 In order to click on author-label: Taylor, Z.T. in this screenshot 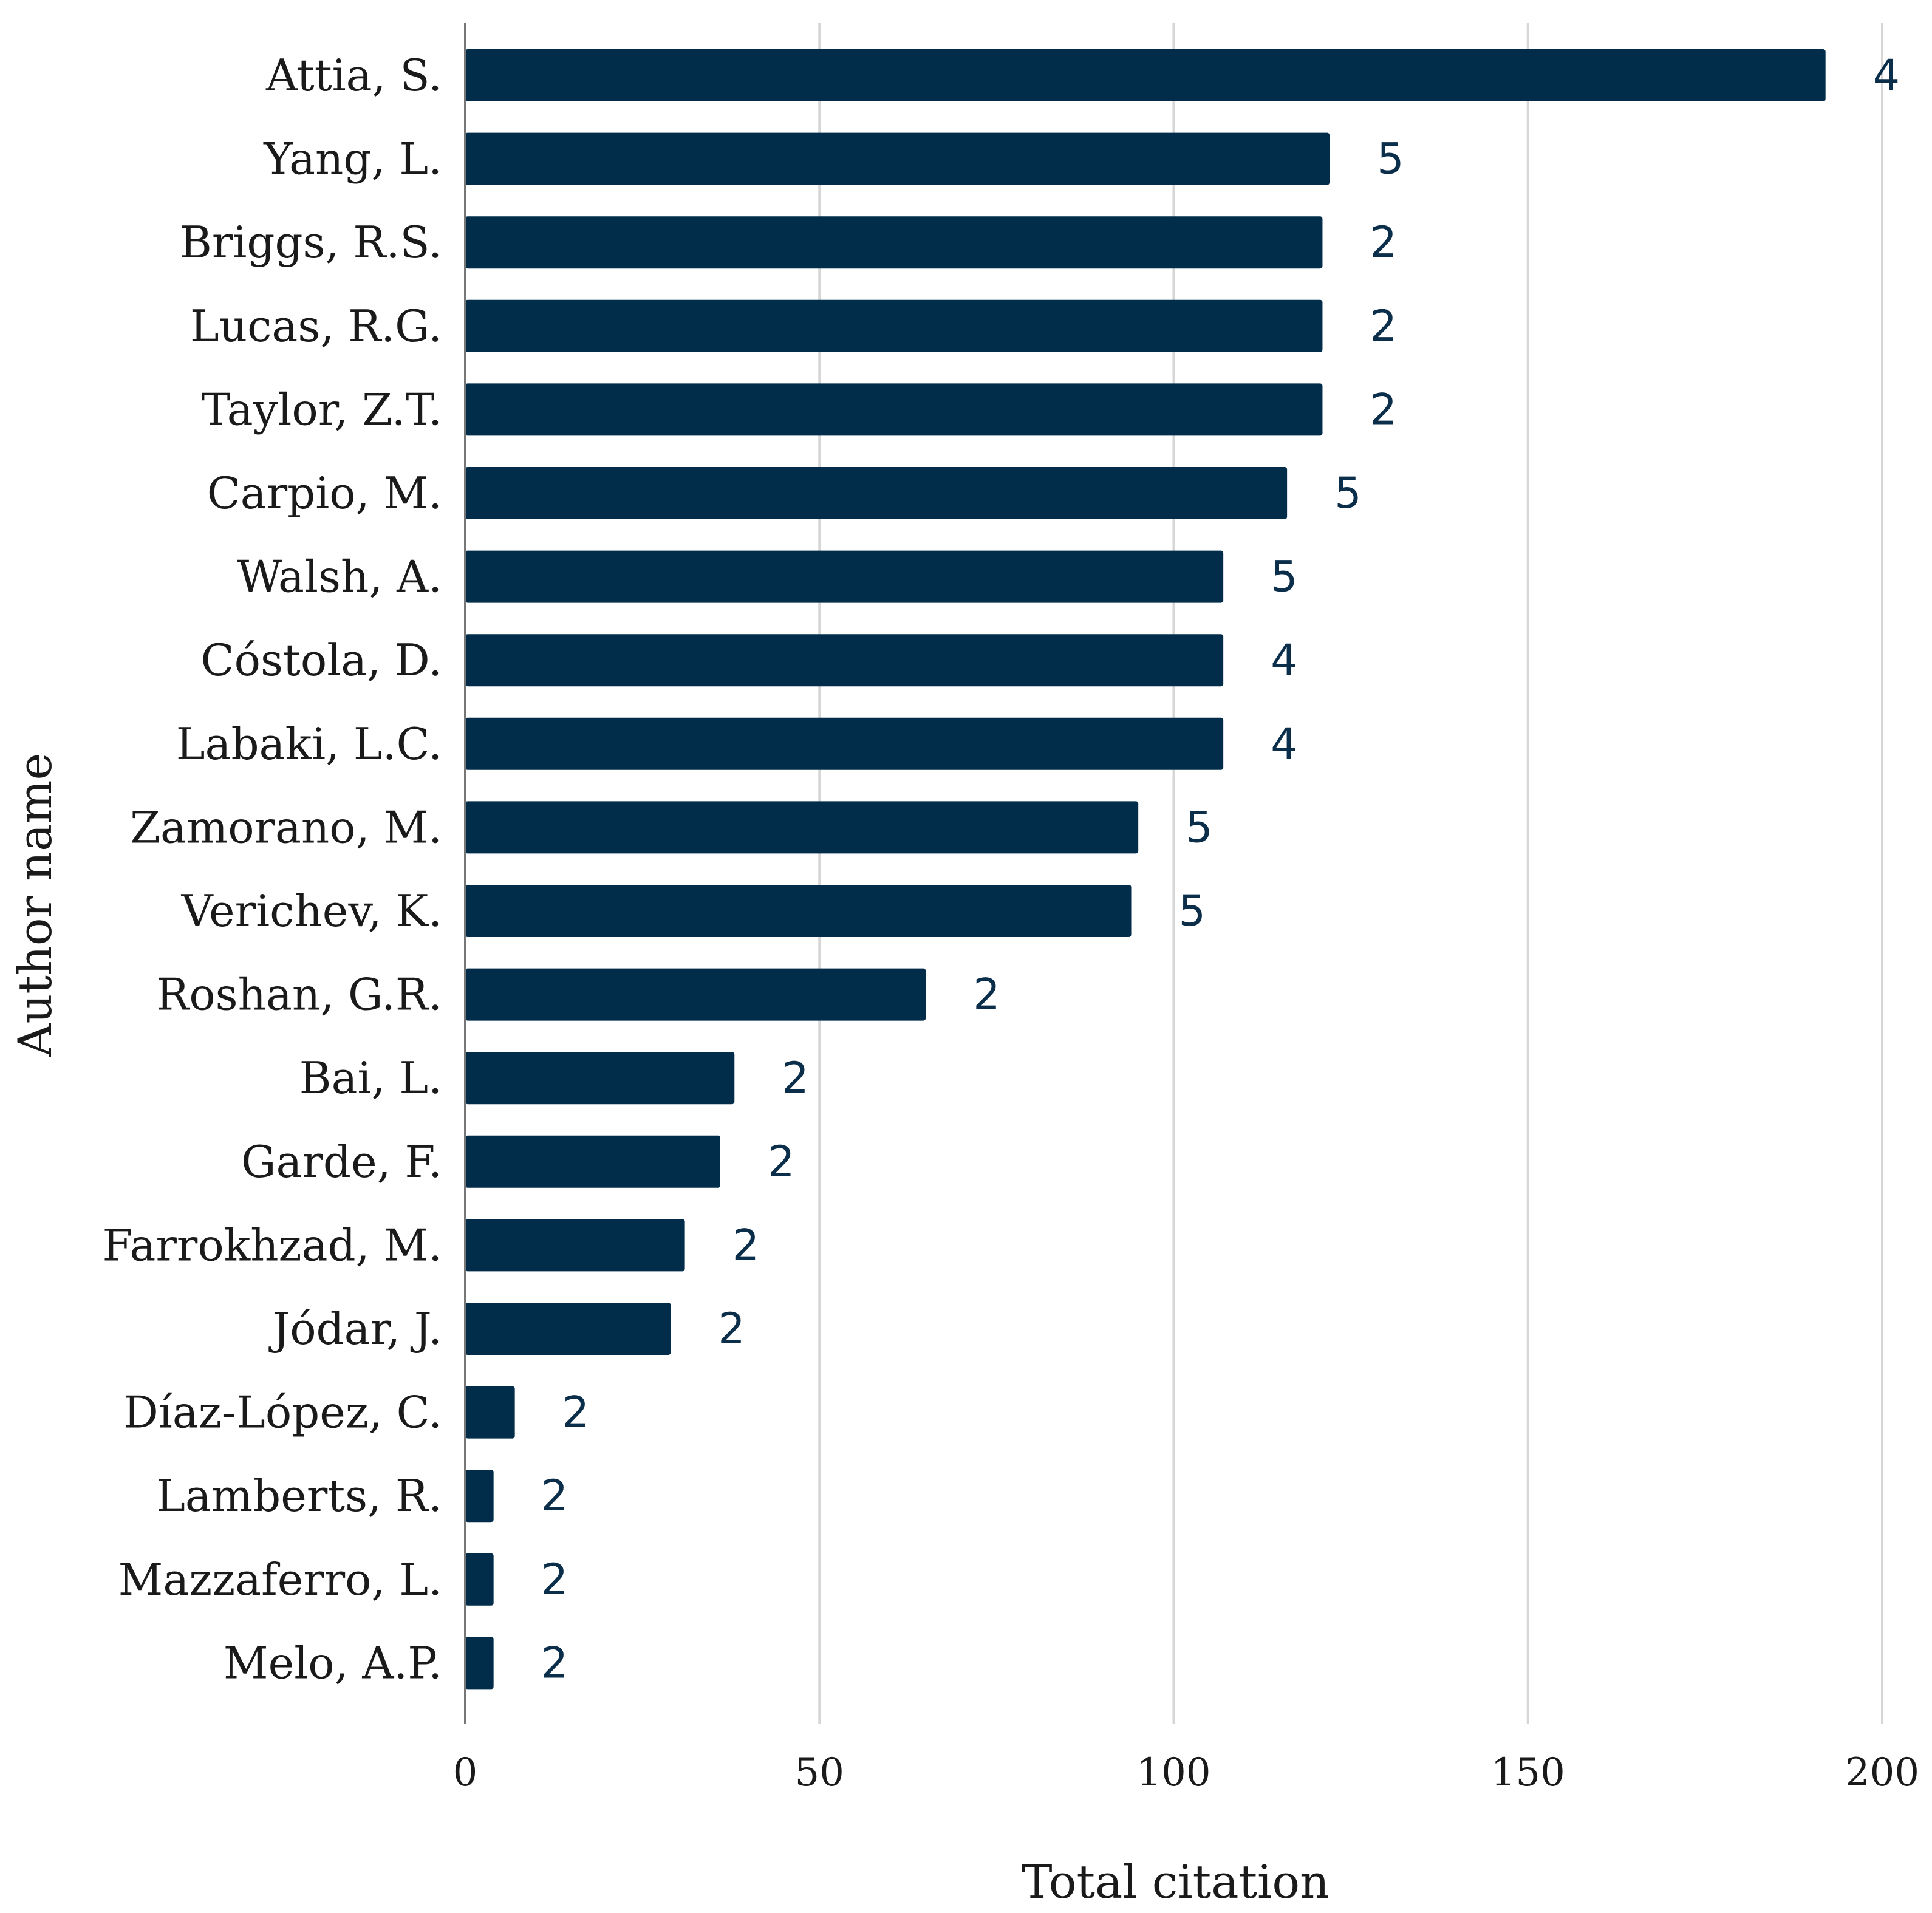, I will do `click(321, 410)`.